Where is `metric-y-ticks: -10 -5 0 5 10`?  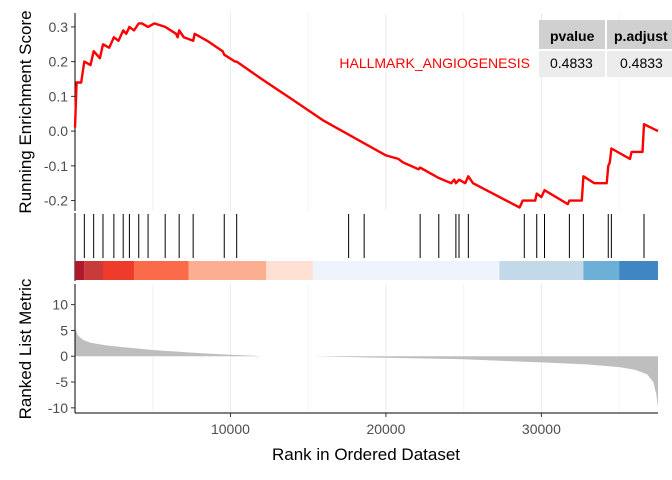
metric-y-ticks: -10 -5 0 5 10 is located at coordinates (61, 356).